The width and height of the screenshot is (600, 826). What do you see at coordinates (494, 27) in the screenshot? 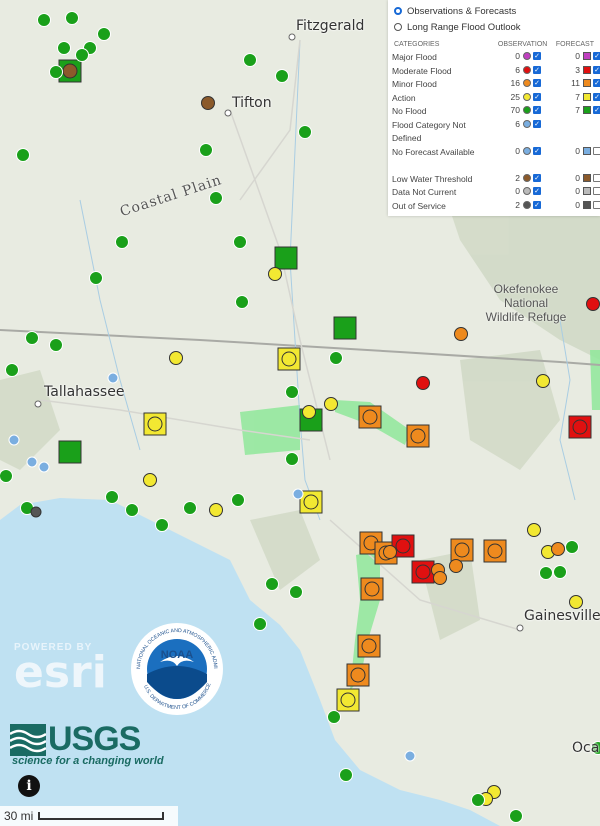
I see `mode-long-range-outlook: Long Range Flood Outlook` at bounding box center [494, 27].